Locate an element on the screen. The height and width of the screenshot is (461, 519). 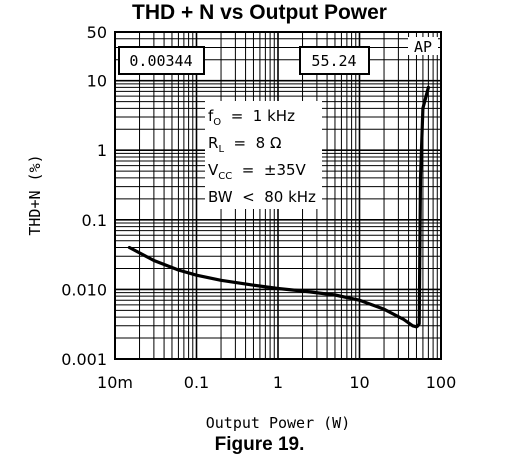
readout-right: 55.24 is located at coordinates (333, 61).